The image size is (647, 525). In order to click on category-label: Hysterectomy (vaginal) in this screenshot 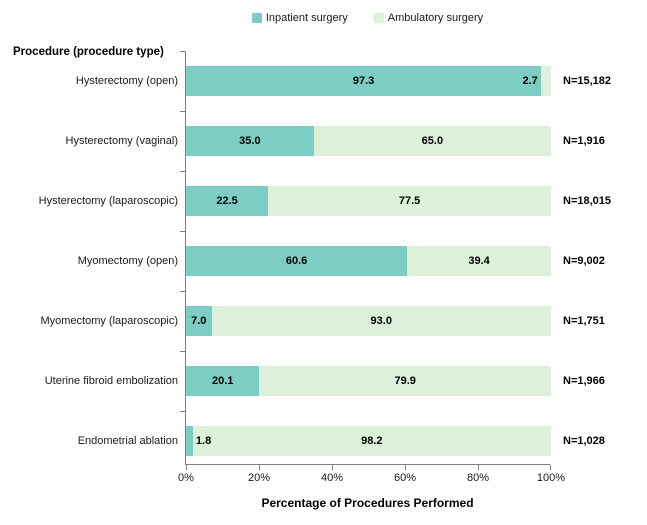, I will do `click(121, 141)`.